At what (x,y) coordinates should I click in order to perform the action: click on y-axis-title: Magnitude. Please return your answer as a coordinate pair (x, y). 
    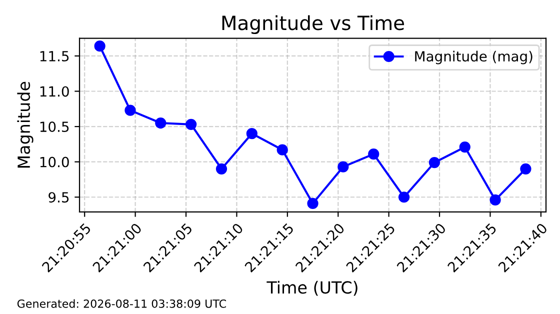
    Looking at the image, I should click on (25, 125).